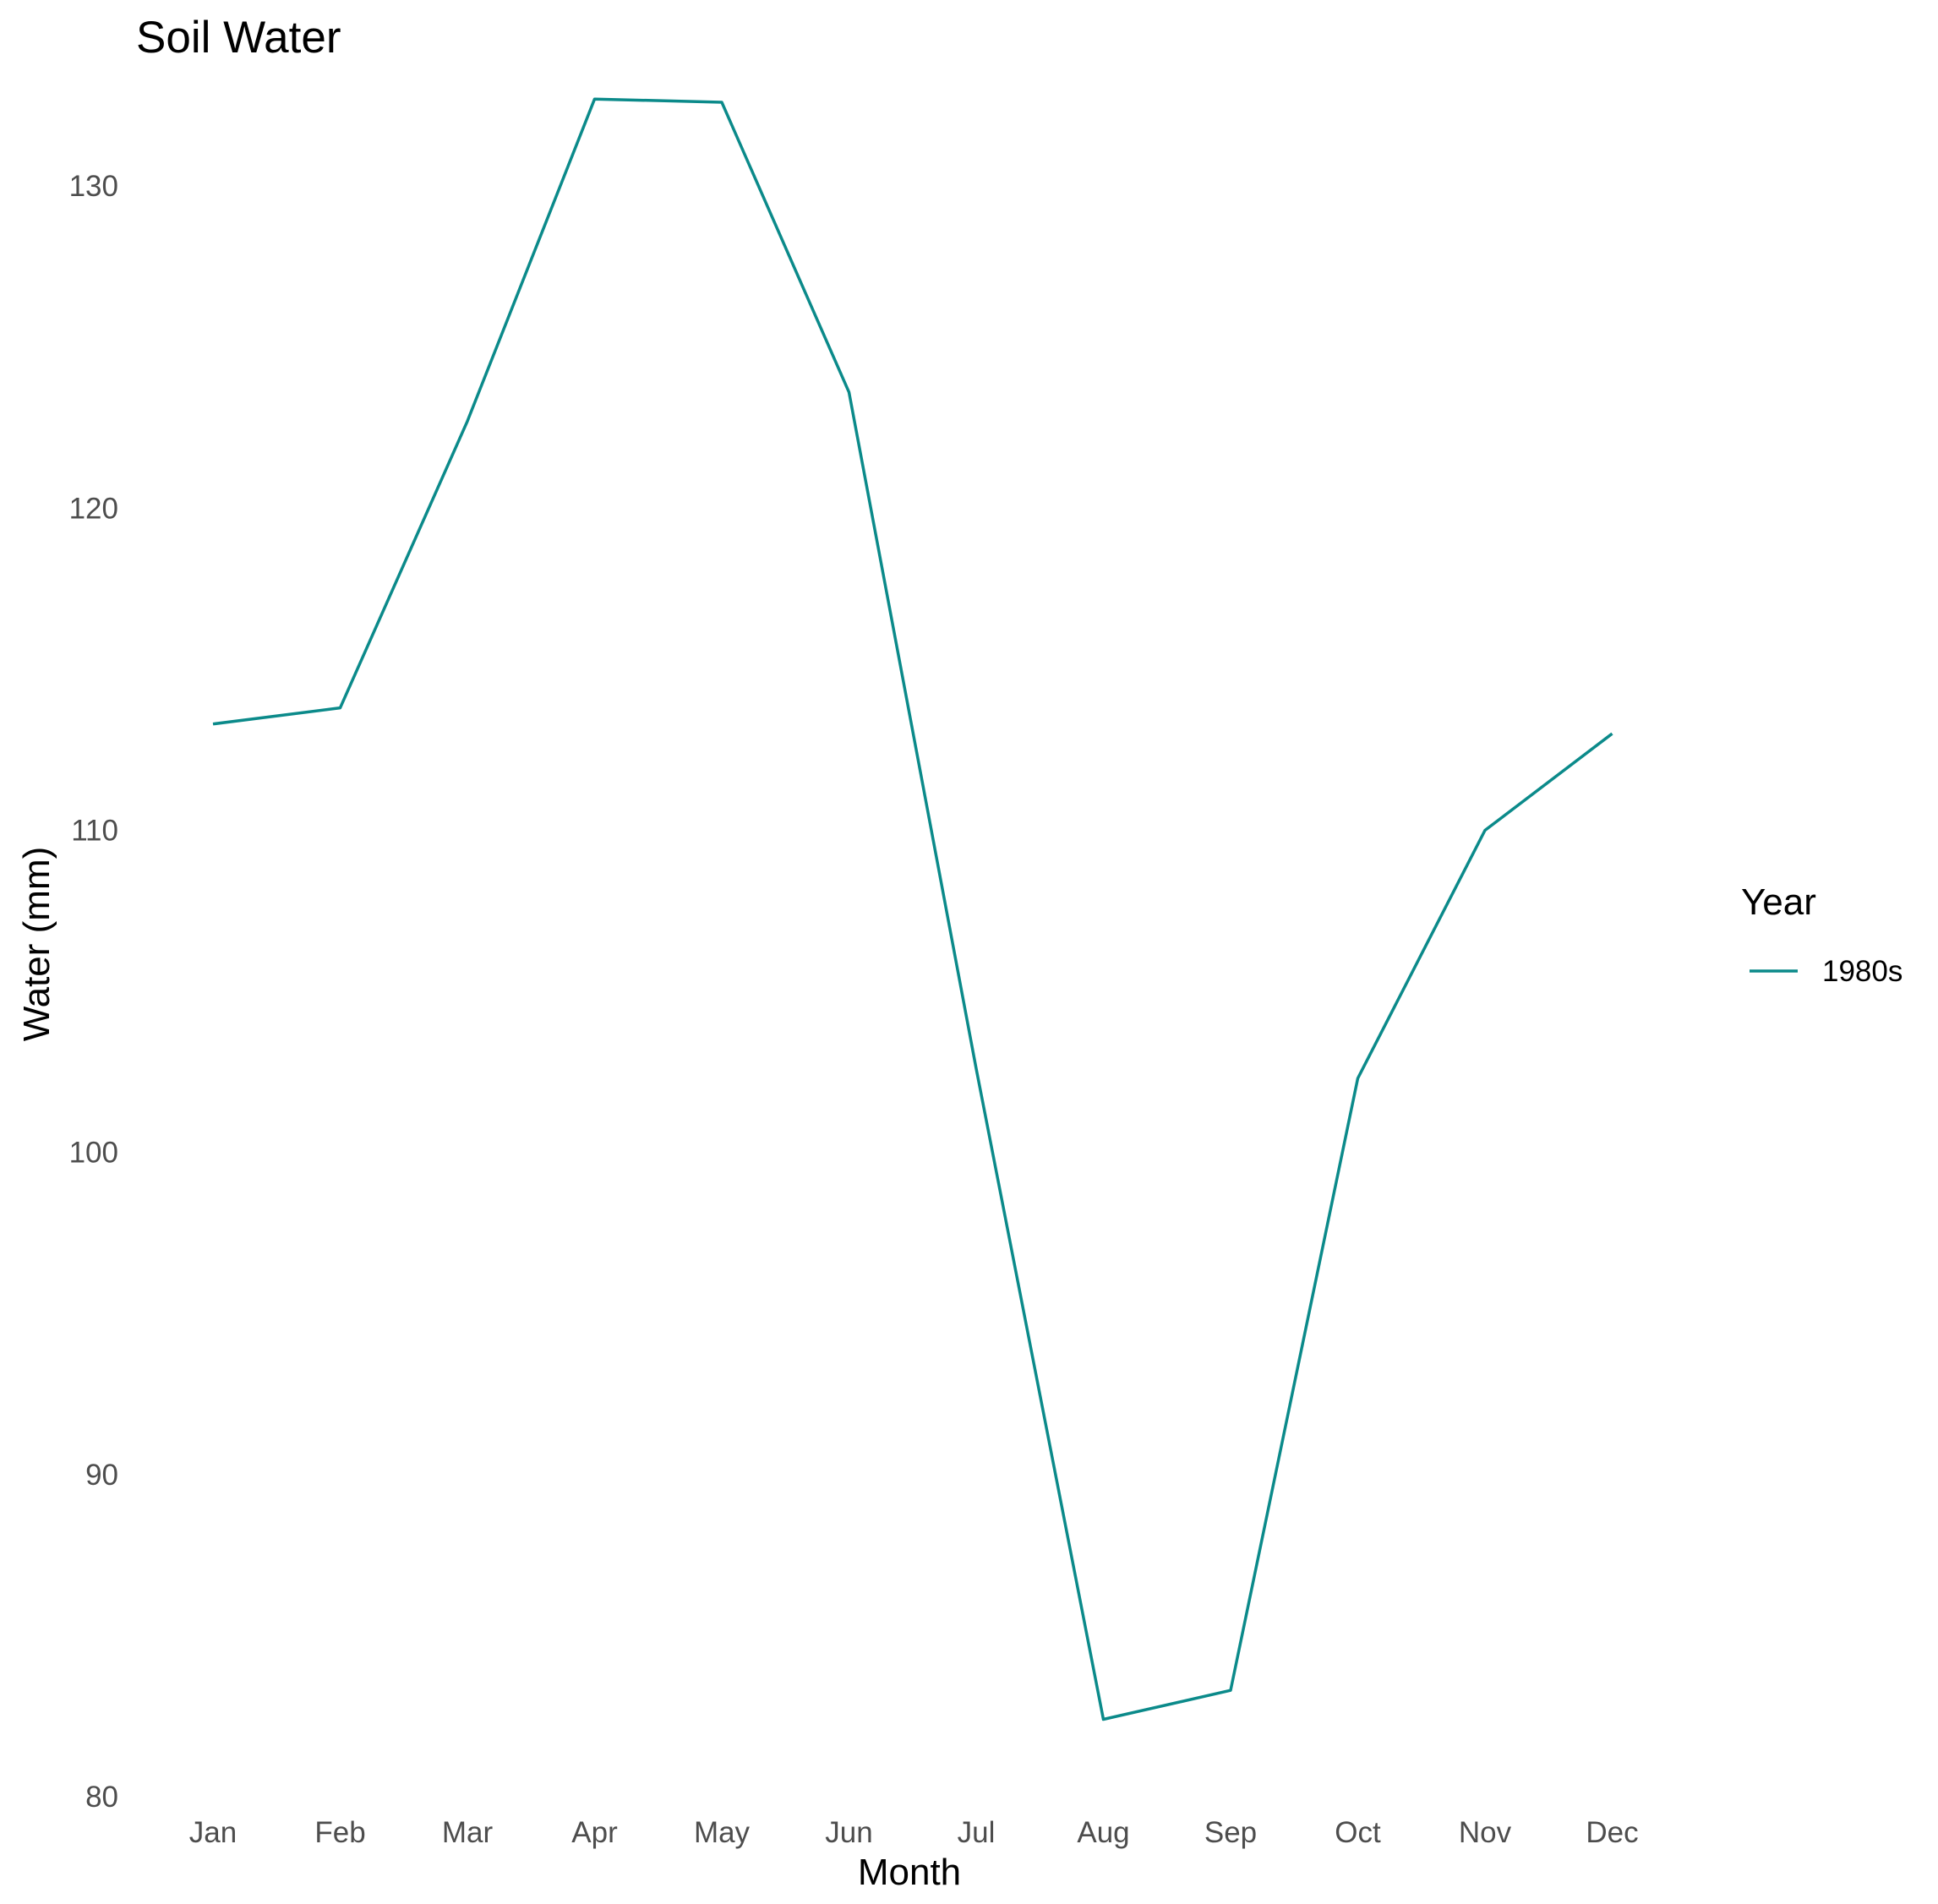 The height and width of the screenshot is (1904, 1938). Describe the element at coordinates (94, 830) in the screenshot. I see `y-tick-label: 110` at that location.